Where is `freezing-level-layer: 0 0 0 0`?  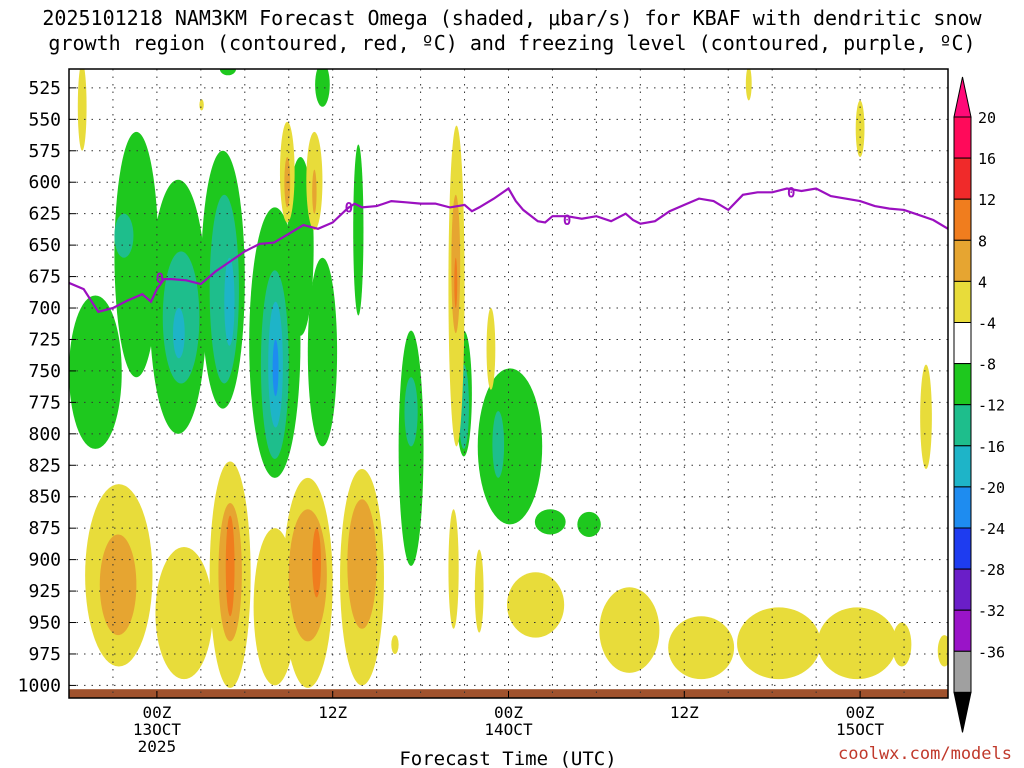
freezing-level-layer: 0 0 0 0 is located at coordinates (508, 249).